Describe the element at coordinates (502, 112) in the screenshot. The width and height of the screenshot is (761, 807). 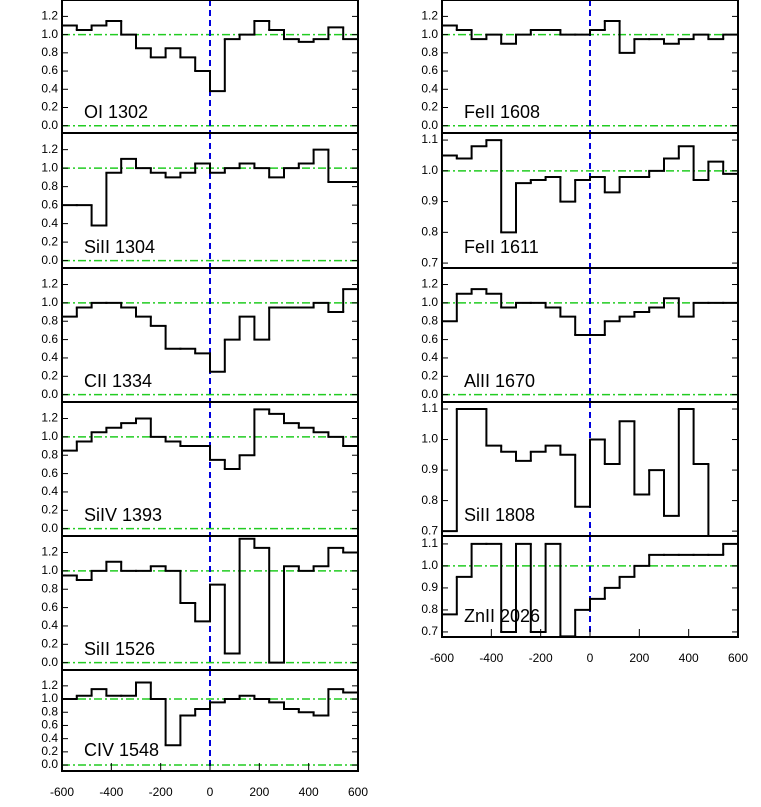
I see `line-label: FeII 1608` at that location.